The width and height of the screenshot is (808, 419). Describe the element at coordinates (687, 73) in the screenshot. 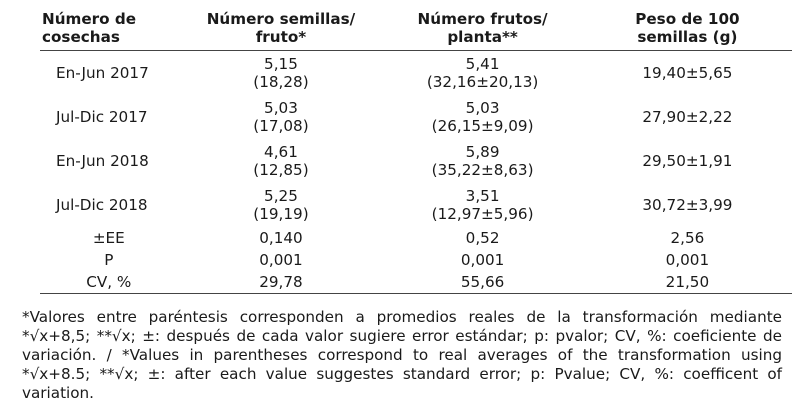

I see `weight-cell: 19,40±5,65` at that location.